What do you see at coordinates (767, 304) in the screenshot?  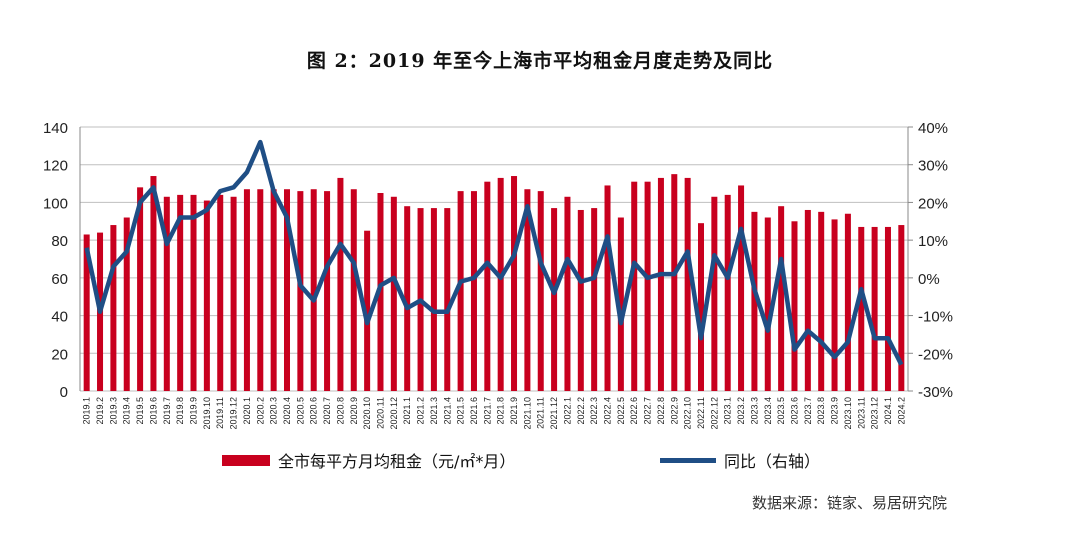 I see `bar-2023.4` at bounding box center [767, 304].